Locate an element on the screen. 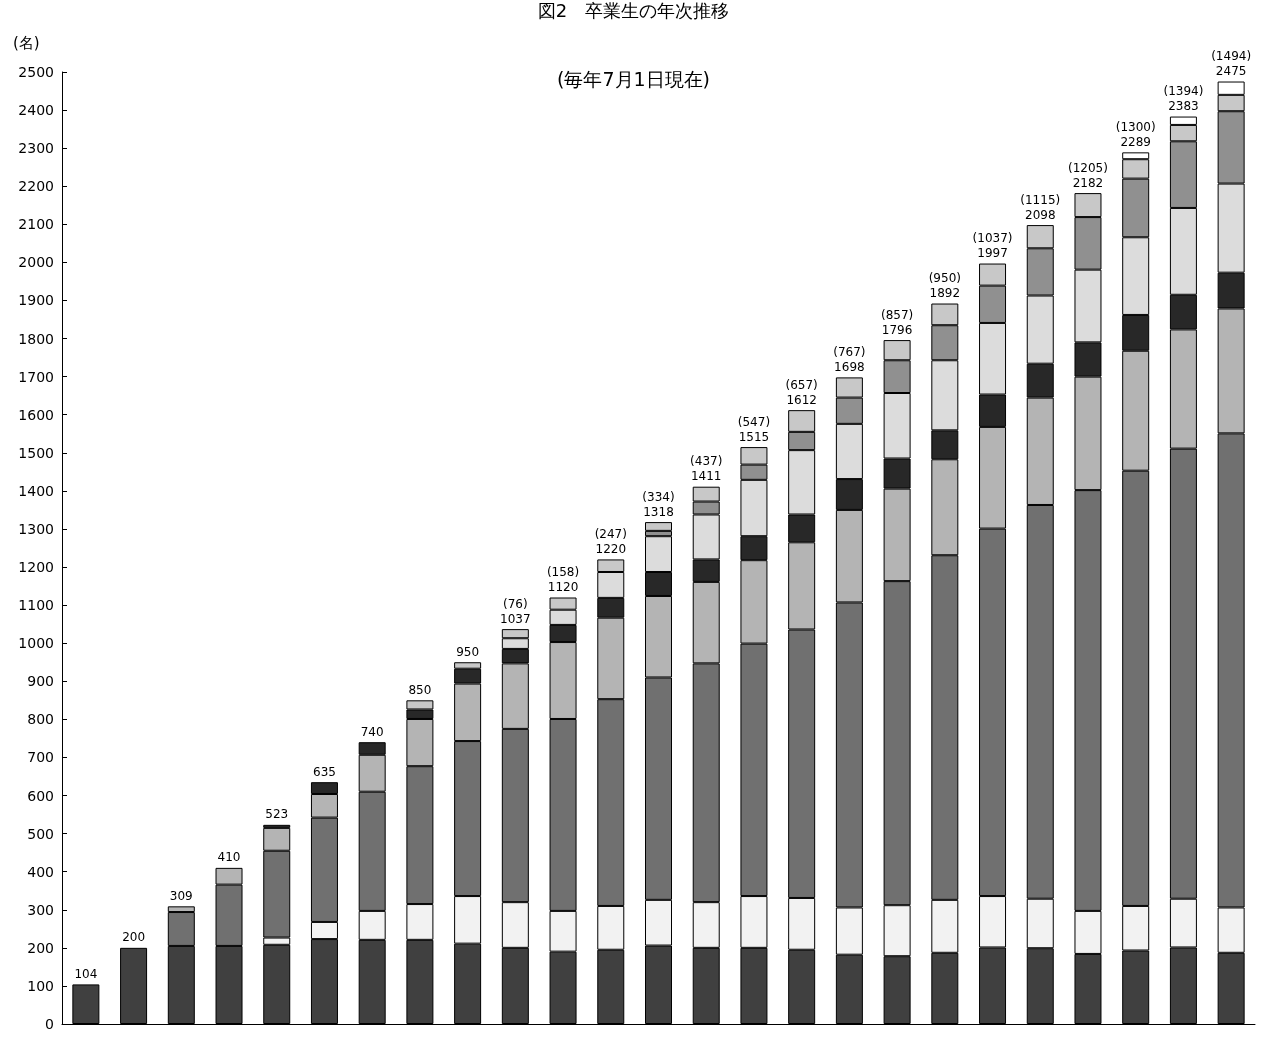  y-tick-label: 2000 is located at coordinates (36, 262).